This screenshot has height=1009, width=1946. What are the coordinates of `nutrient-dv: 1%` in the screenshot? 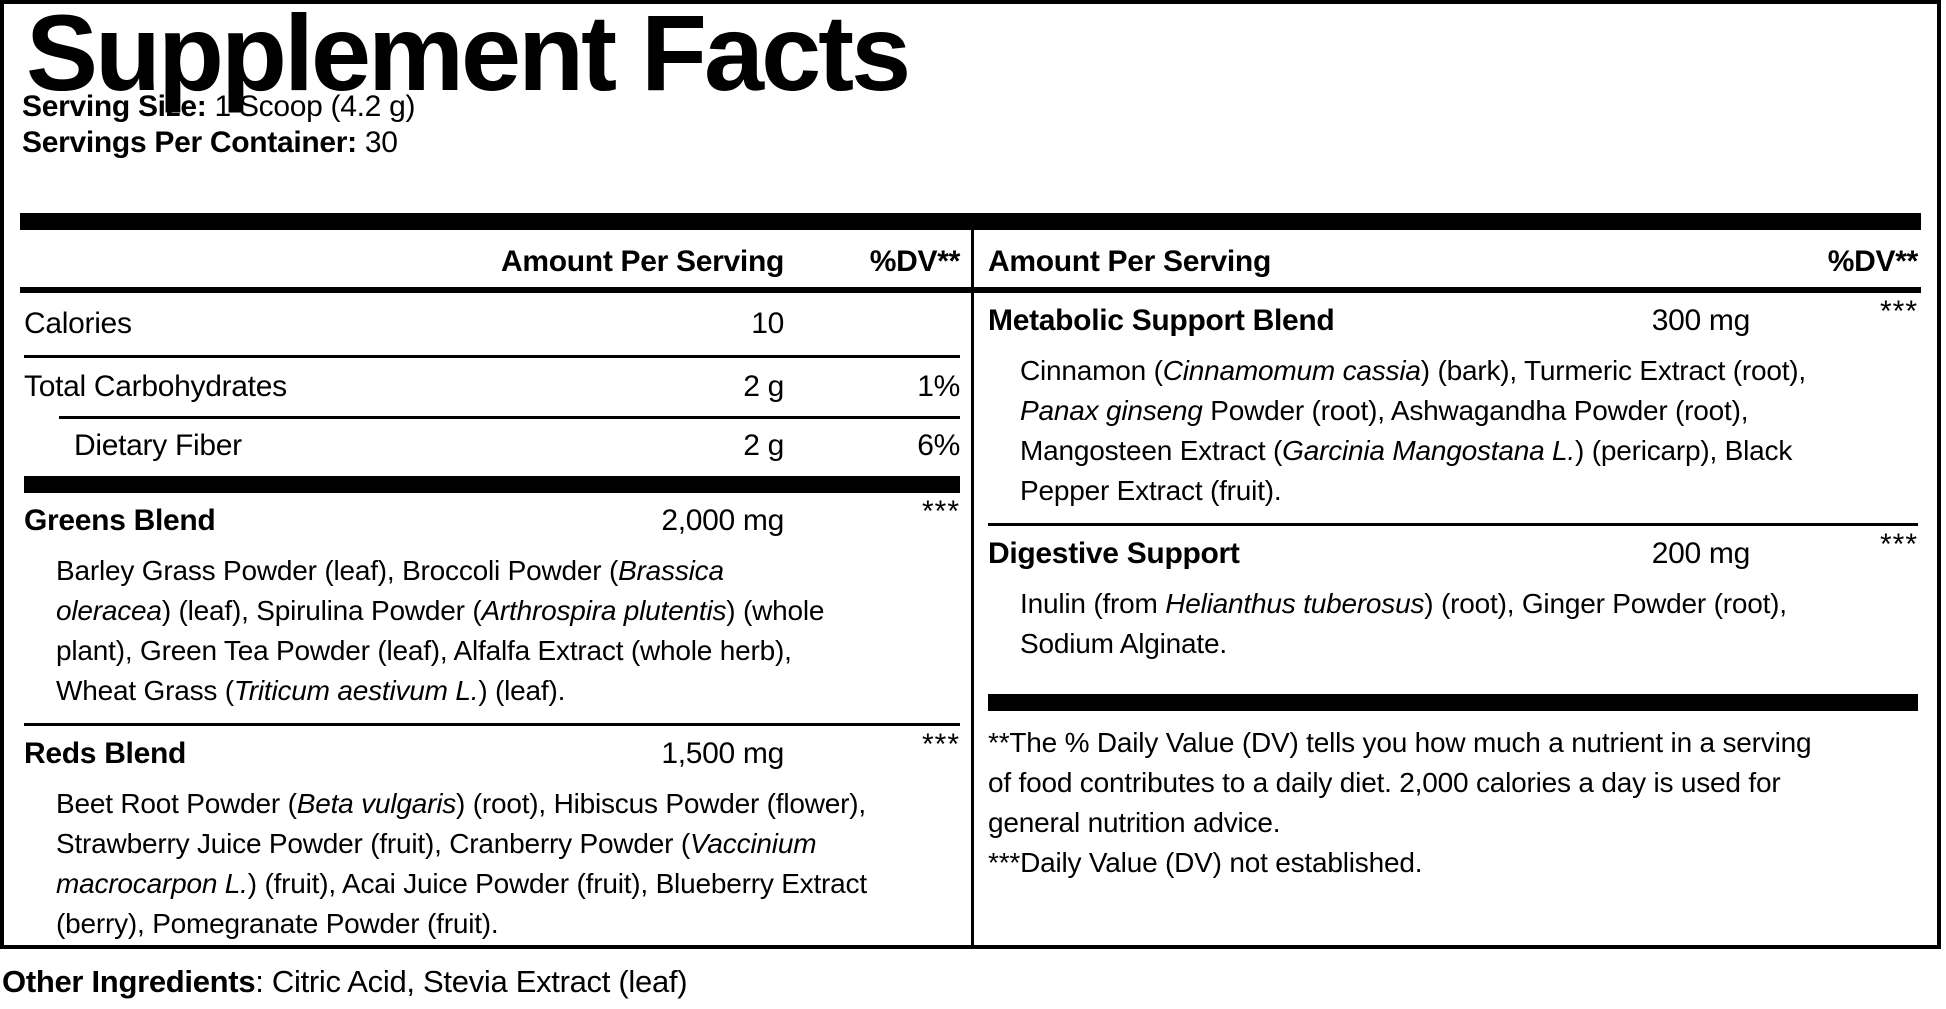 It's located at (938, 386).